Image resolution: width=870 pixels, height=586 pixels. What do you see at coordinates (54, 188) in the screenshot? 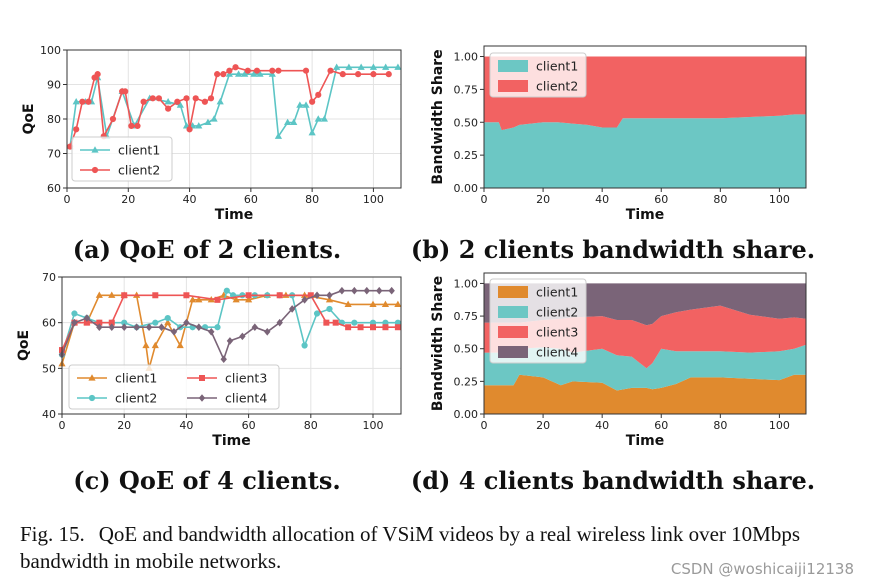
I see `y-tick-label: 60` at bounding box center [54, 188].